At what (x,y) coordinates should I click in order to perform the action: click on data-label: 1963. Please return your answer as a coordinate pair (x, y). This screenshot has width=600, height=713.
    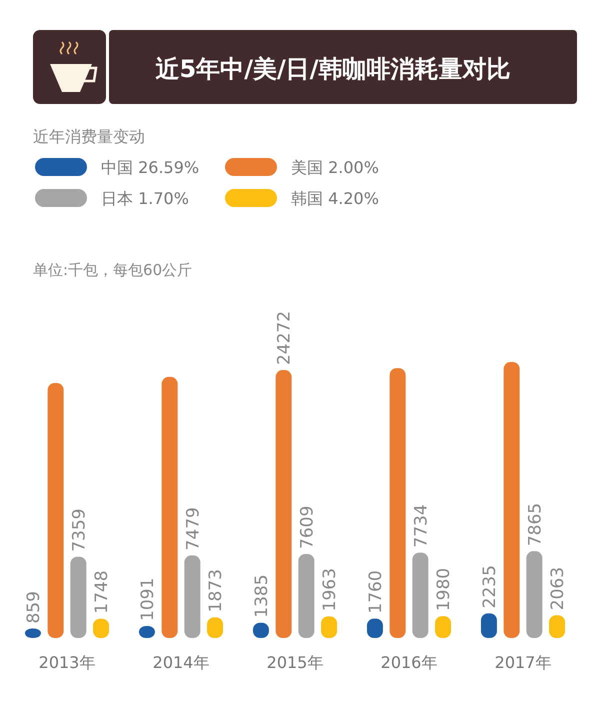
    Looking at the image, I should click on (330, 590).